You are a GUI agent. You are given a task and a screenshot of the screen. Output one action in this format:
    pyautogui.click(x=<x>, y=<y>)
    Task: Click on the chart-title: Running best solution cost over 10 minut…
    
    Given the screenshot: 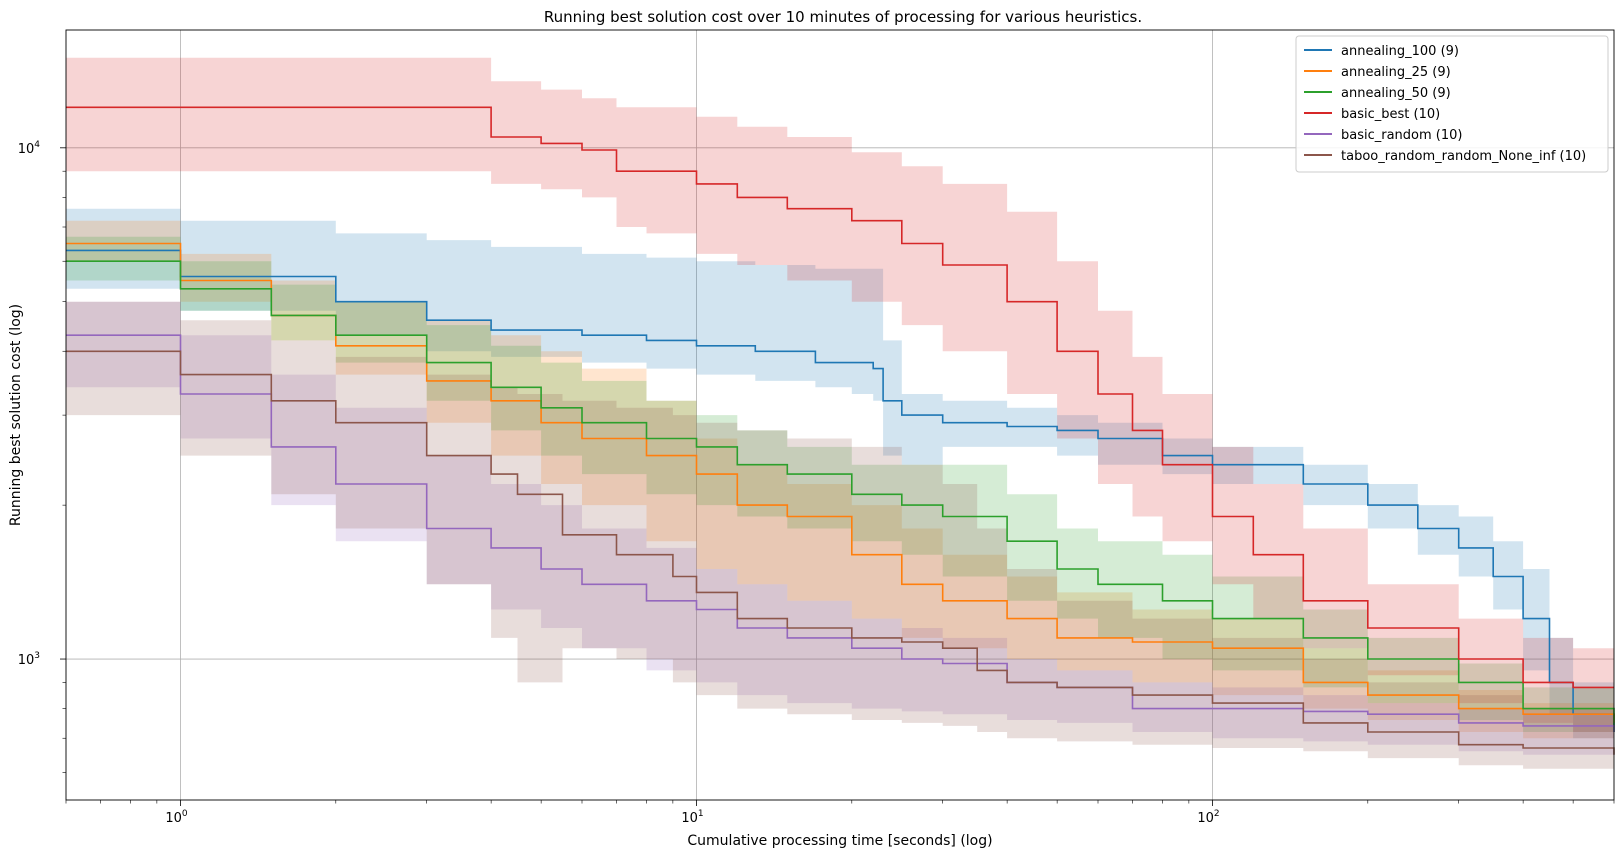 What is the action you would take?
    pyautogui.click(x=843, y=17)
    